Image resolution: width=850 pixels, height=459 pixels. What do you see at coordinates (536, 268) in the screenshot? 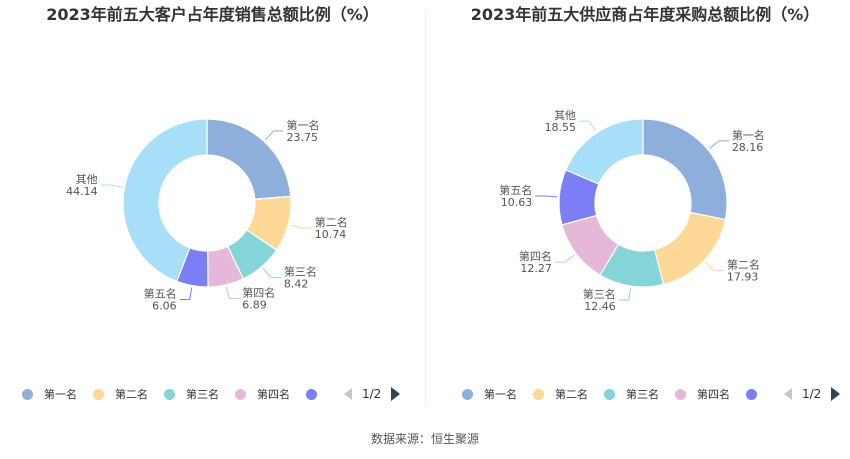
I see `slice-value-fourth: 12.27` at bounding box center [536, 268].